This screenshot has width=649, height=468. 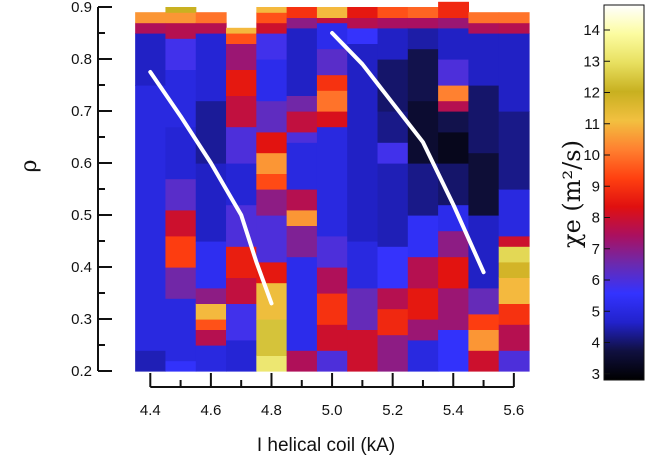 What do you see at coordinates (572, 194) in the screenshot?
I see `colorbar-title: χe (m²/s)` at bounding box center [572, 194].